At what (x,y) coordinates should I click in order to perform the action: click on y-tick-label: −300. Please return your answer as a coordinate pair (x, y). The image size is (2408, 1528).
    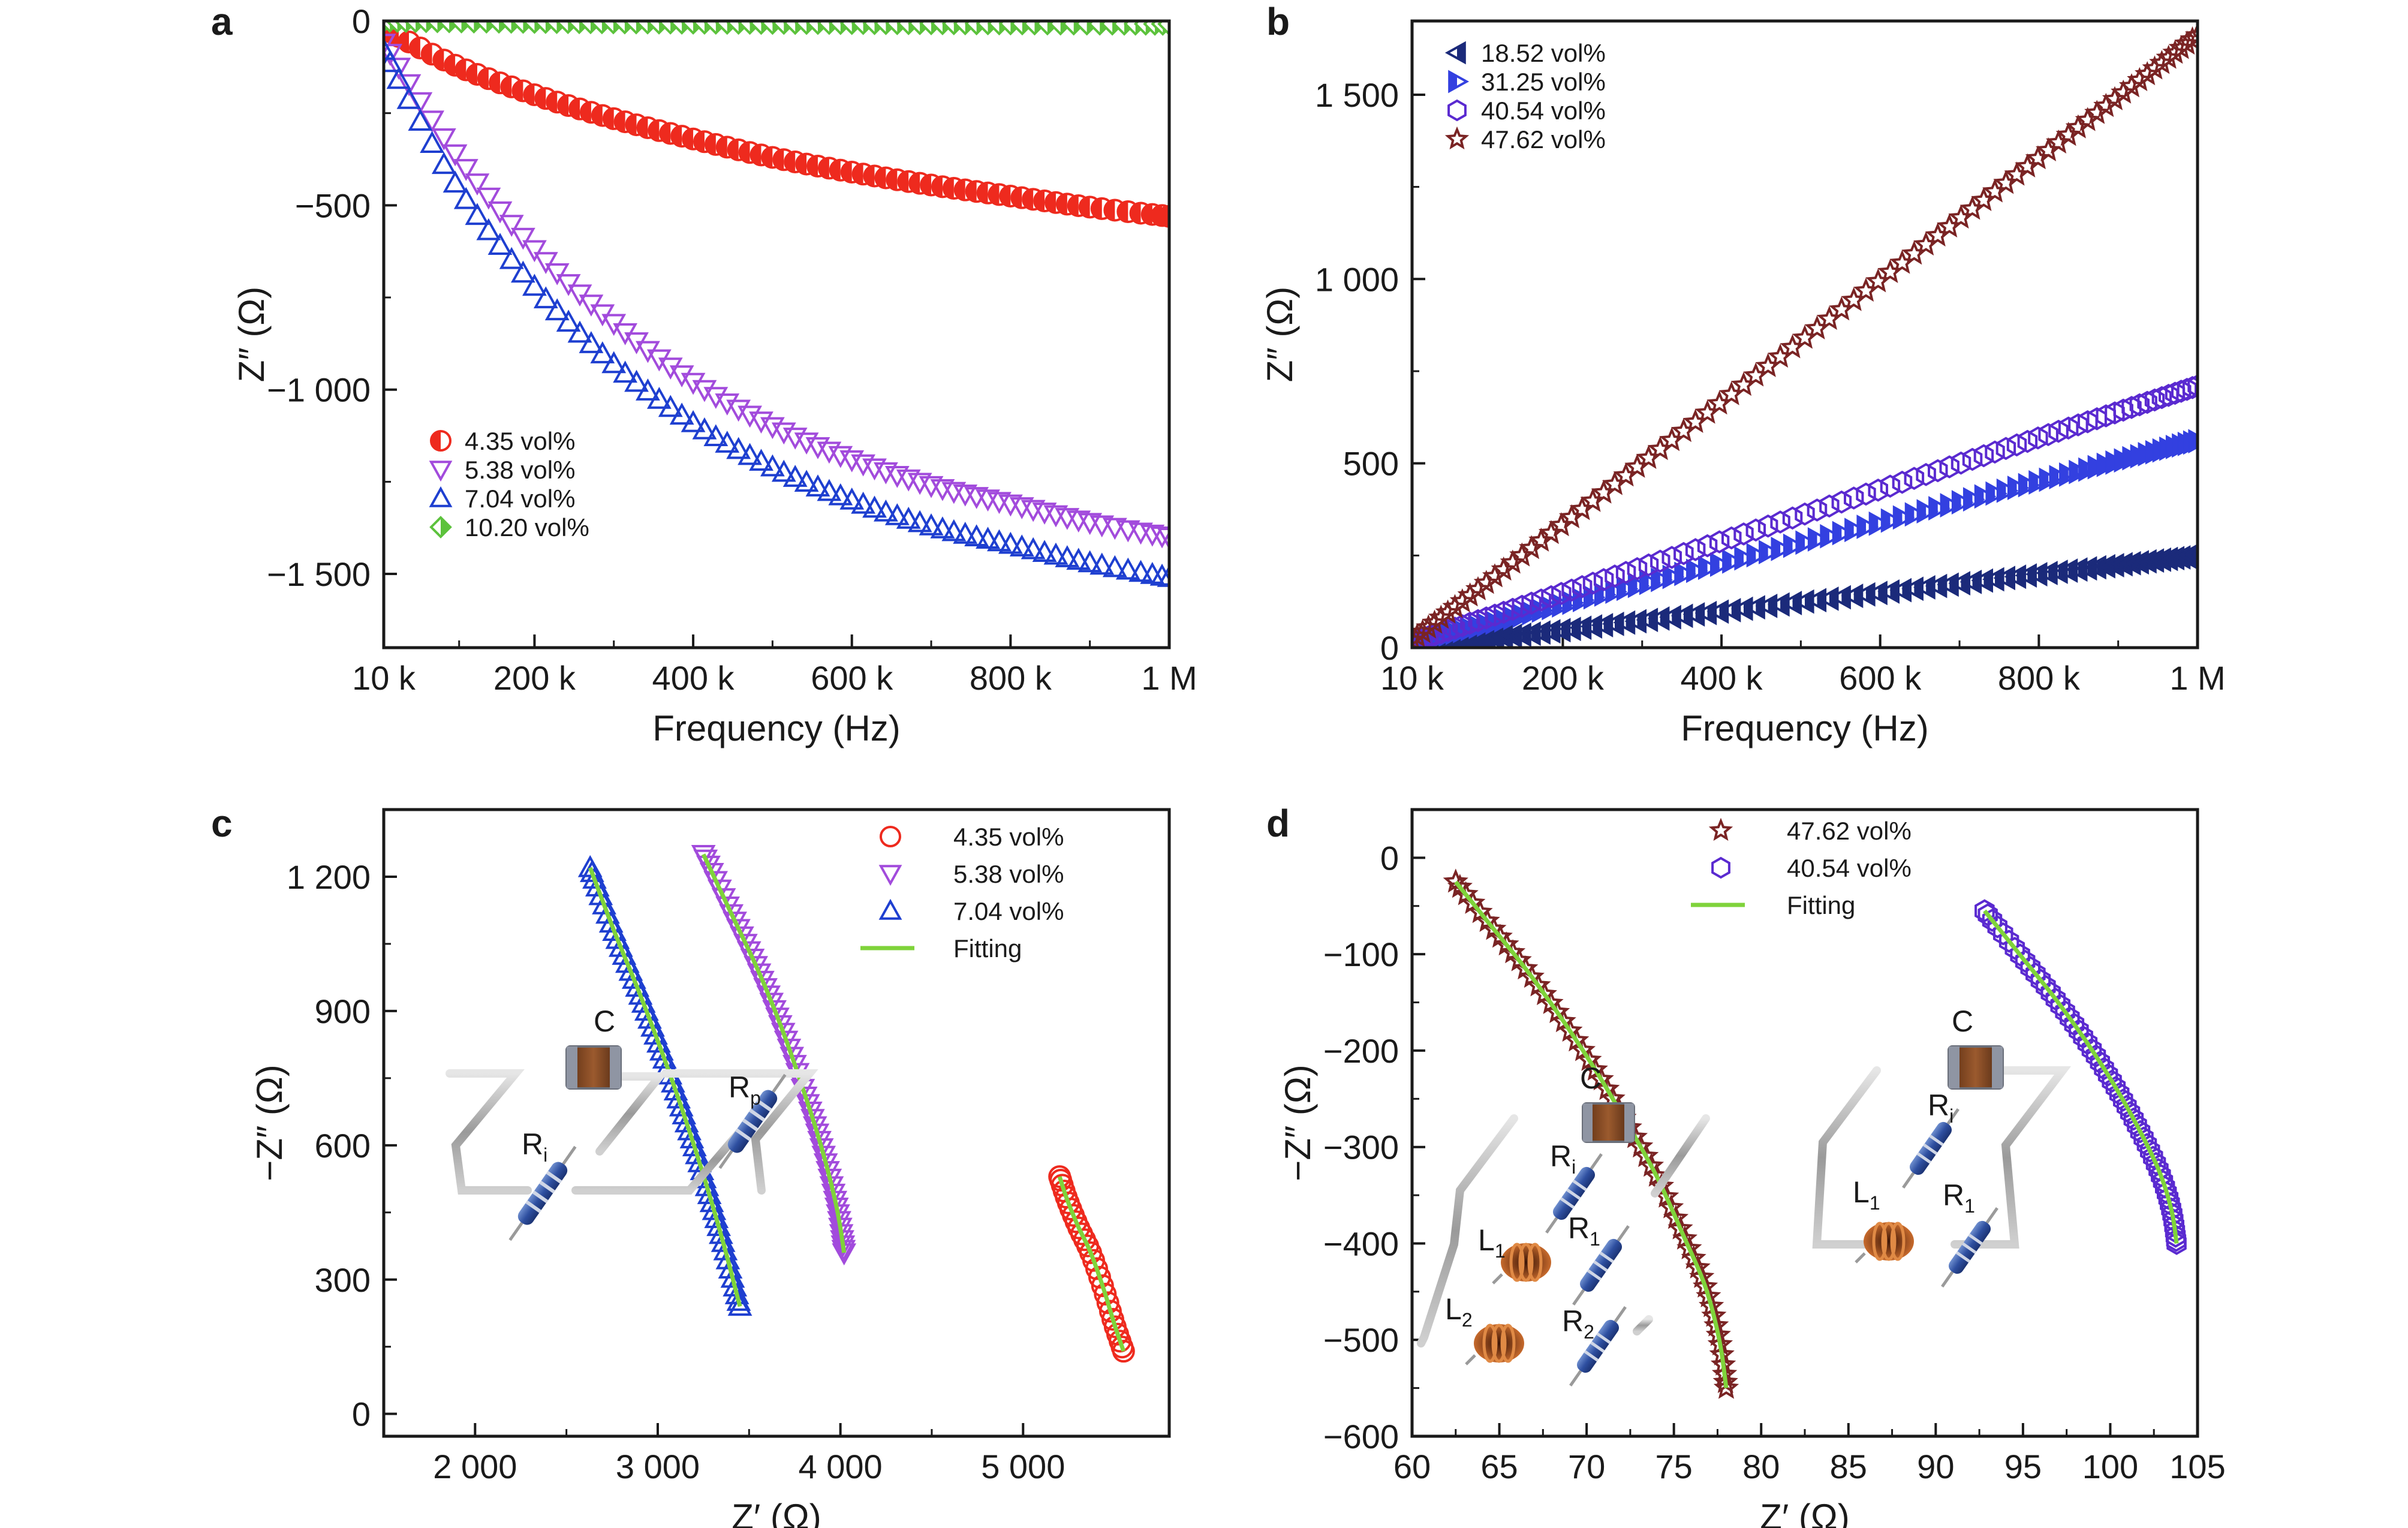
    Looking at the image, I should click on (1361, 1147).